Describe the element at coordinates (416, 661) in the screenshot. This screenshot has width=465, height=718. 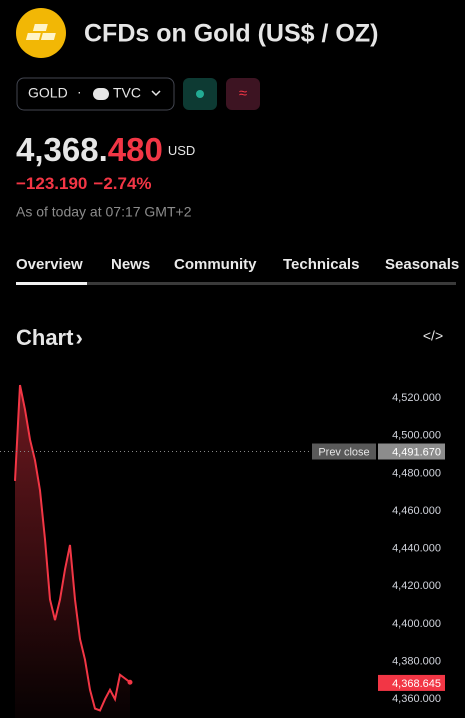
I see `y-tick-label: 4,380.000` at that location.